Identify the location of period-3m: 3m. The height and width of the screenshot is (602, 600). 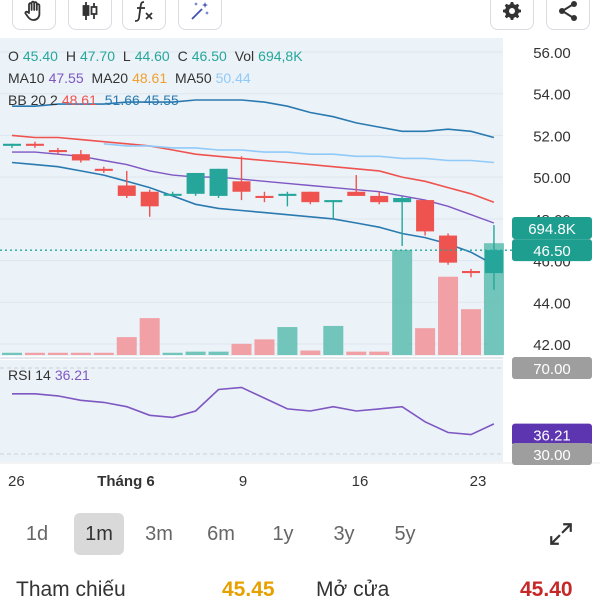
(159, 534).